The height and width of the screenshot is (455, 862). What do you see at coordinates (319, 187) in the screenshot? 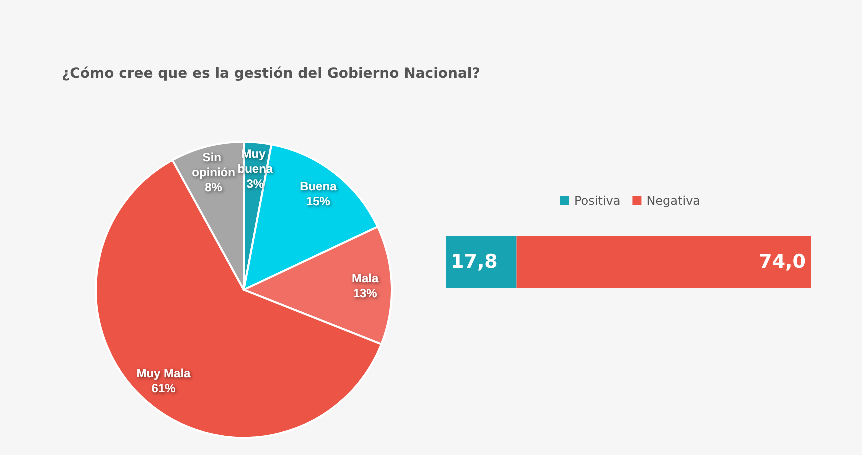
I see `slice-label: Buena` at bounding box center [319, 187].